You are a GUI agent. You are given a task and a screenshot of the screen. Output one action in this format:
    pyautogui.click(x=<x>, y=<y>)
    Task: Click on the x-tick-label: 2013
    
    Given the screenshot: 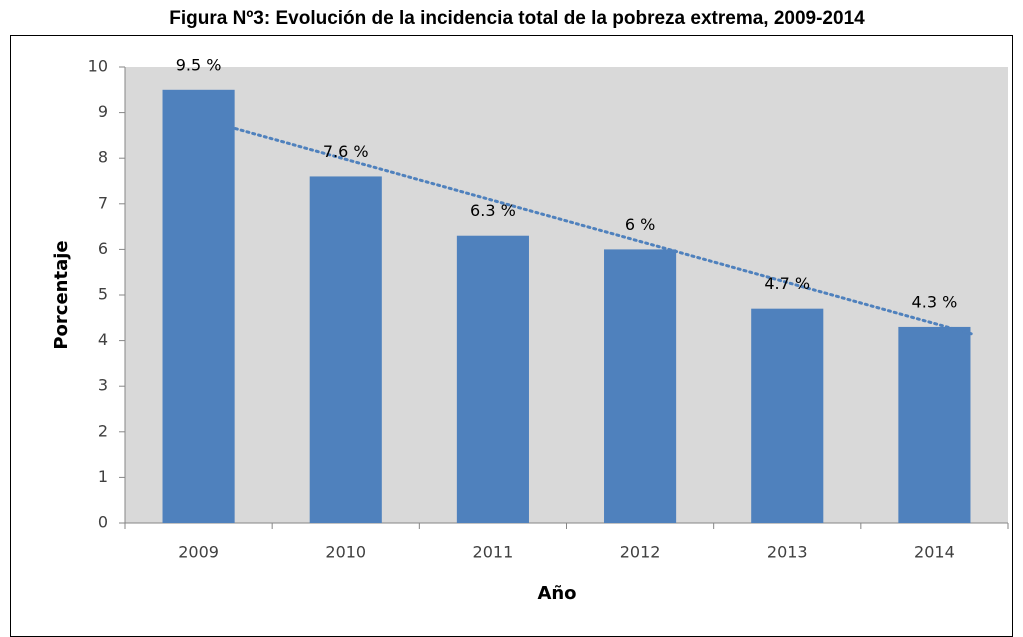 What is the action you would take?
    pyautogui.click(x=787, y=552)
    